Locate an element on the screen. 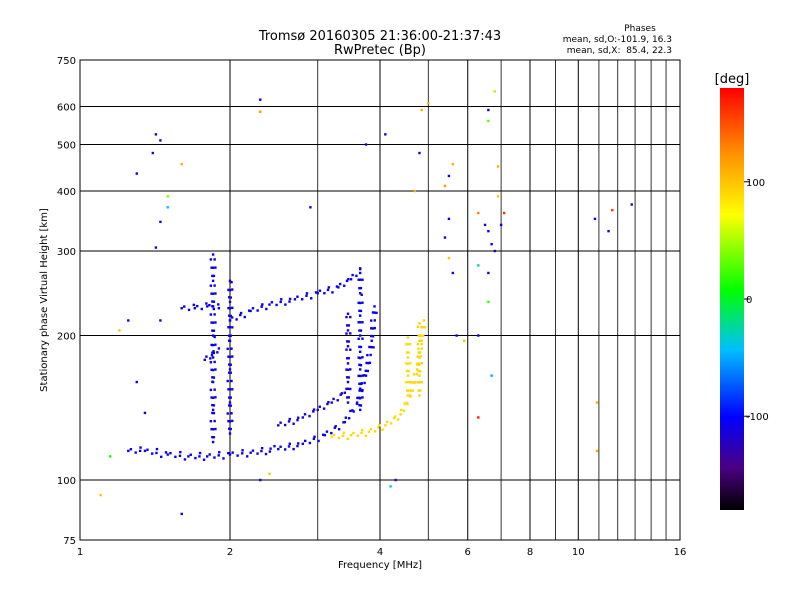  trace-point-o-cluster-1-8-low is located at coordinates (204, 360).